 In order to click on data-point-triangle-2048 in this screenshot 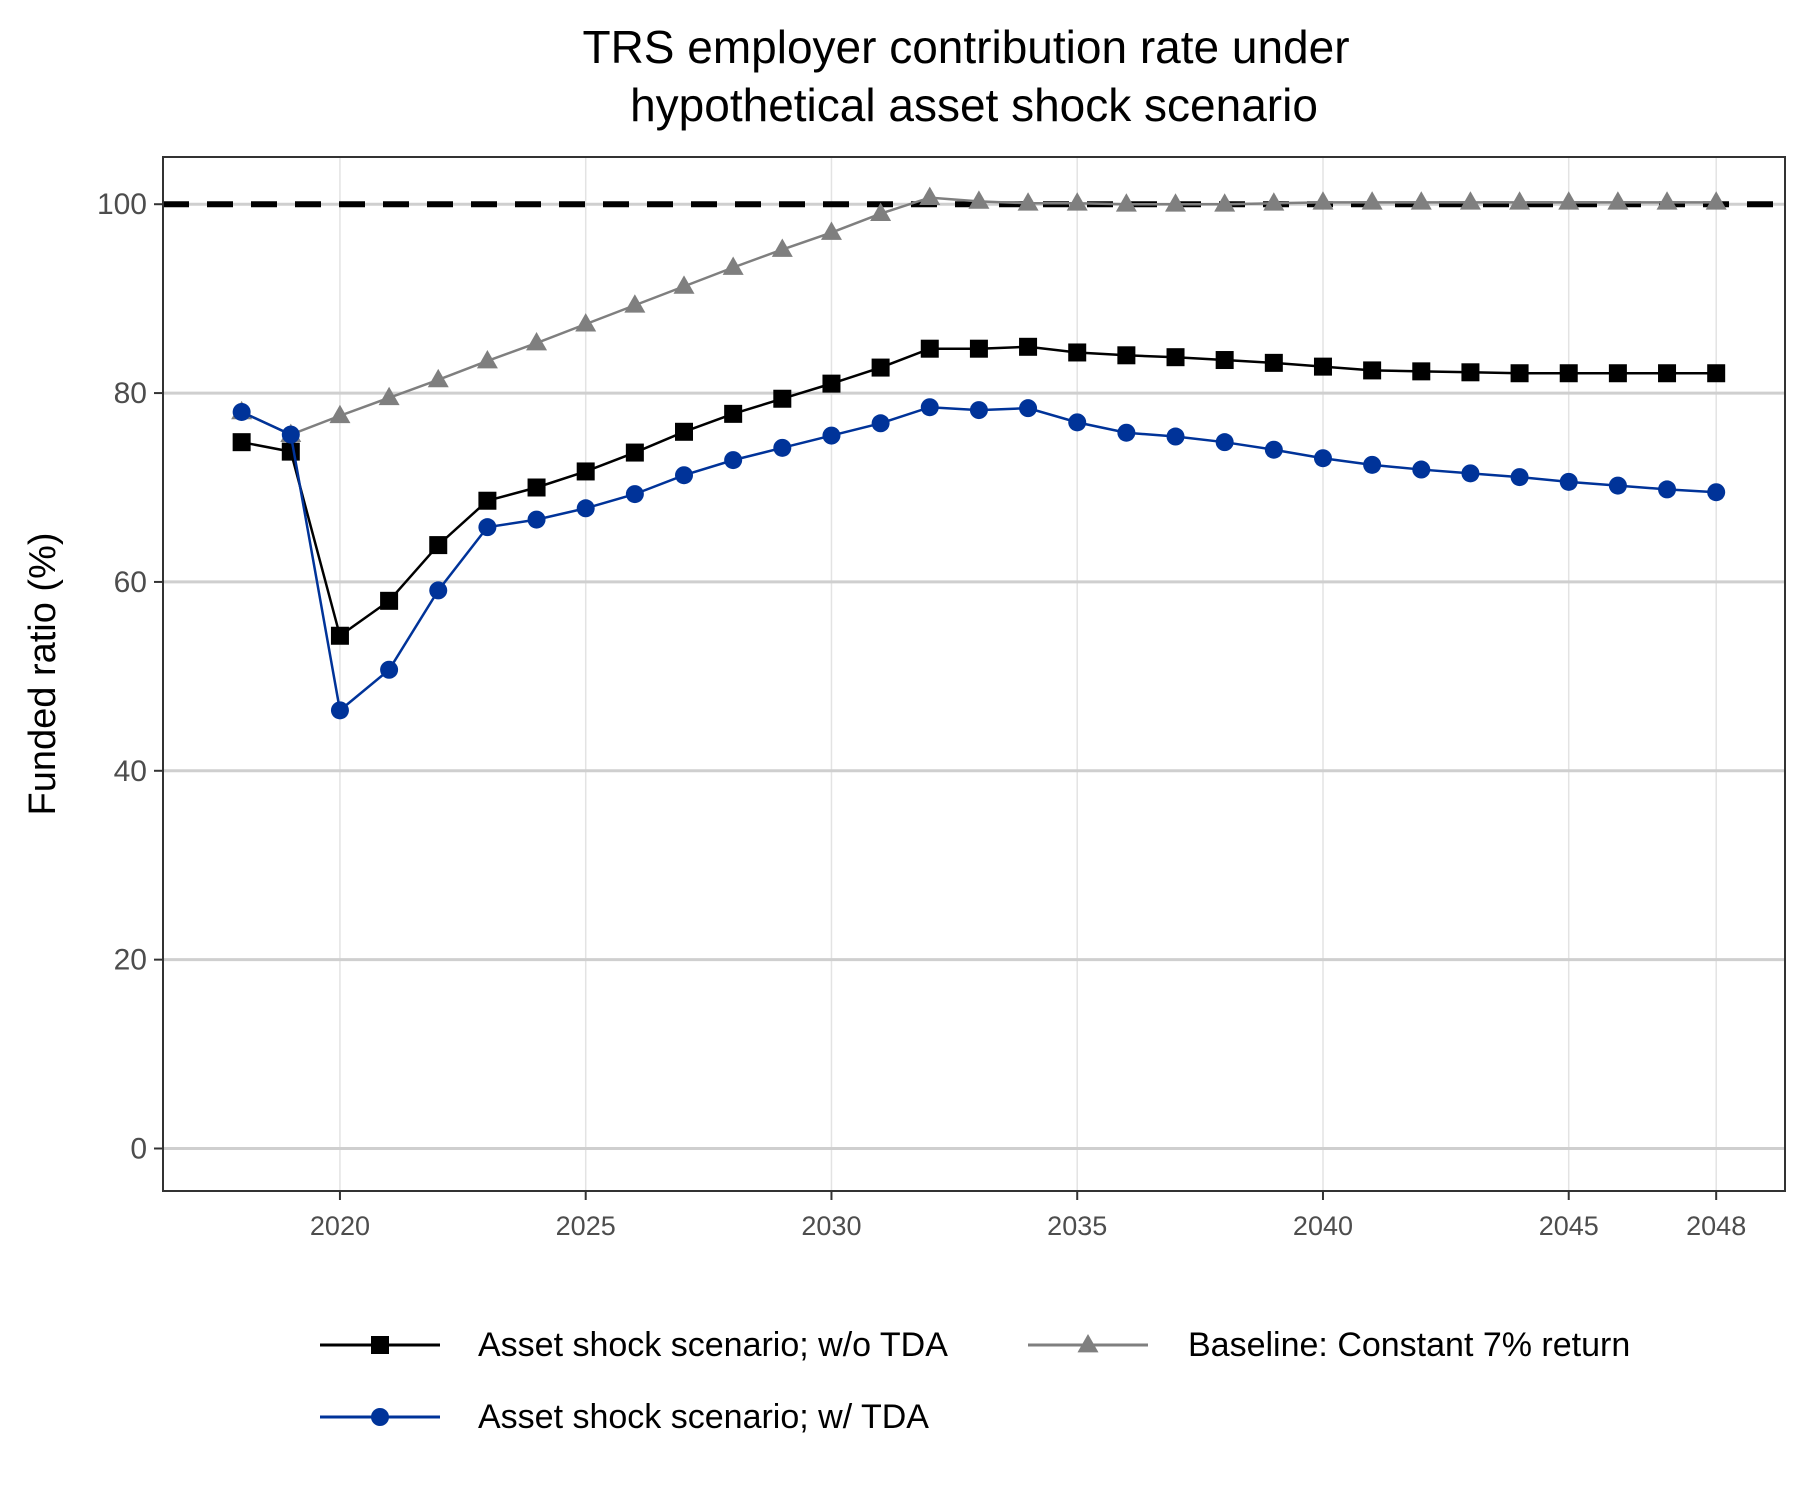, I will do `click(1716, 200)`.